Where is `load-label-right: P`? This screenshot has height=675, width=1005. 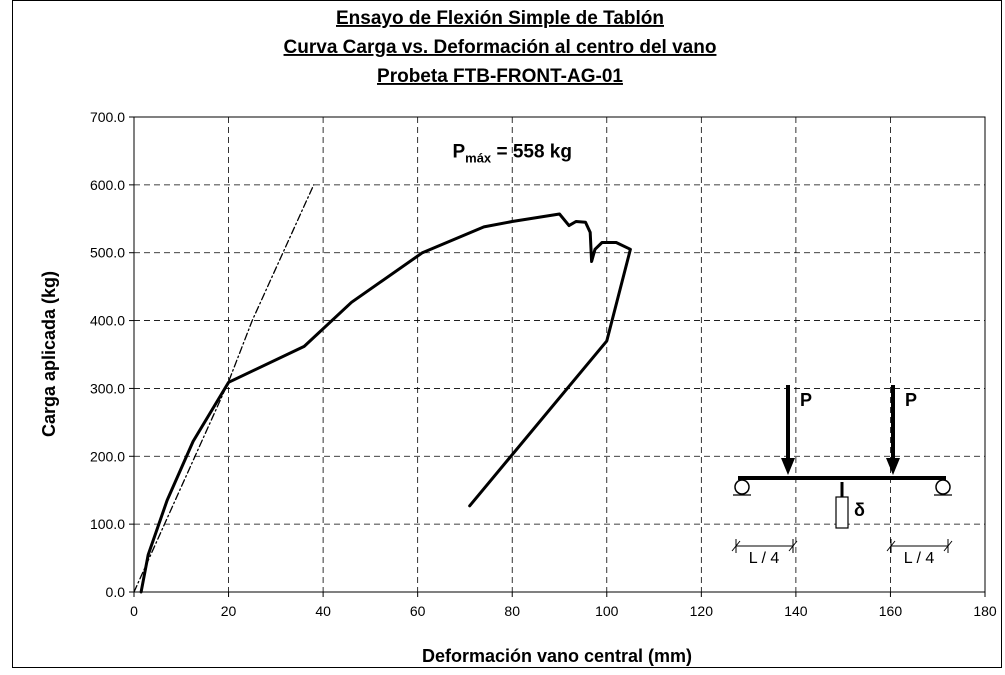 load-label-right: P is located at coordinates (911, 400).